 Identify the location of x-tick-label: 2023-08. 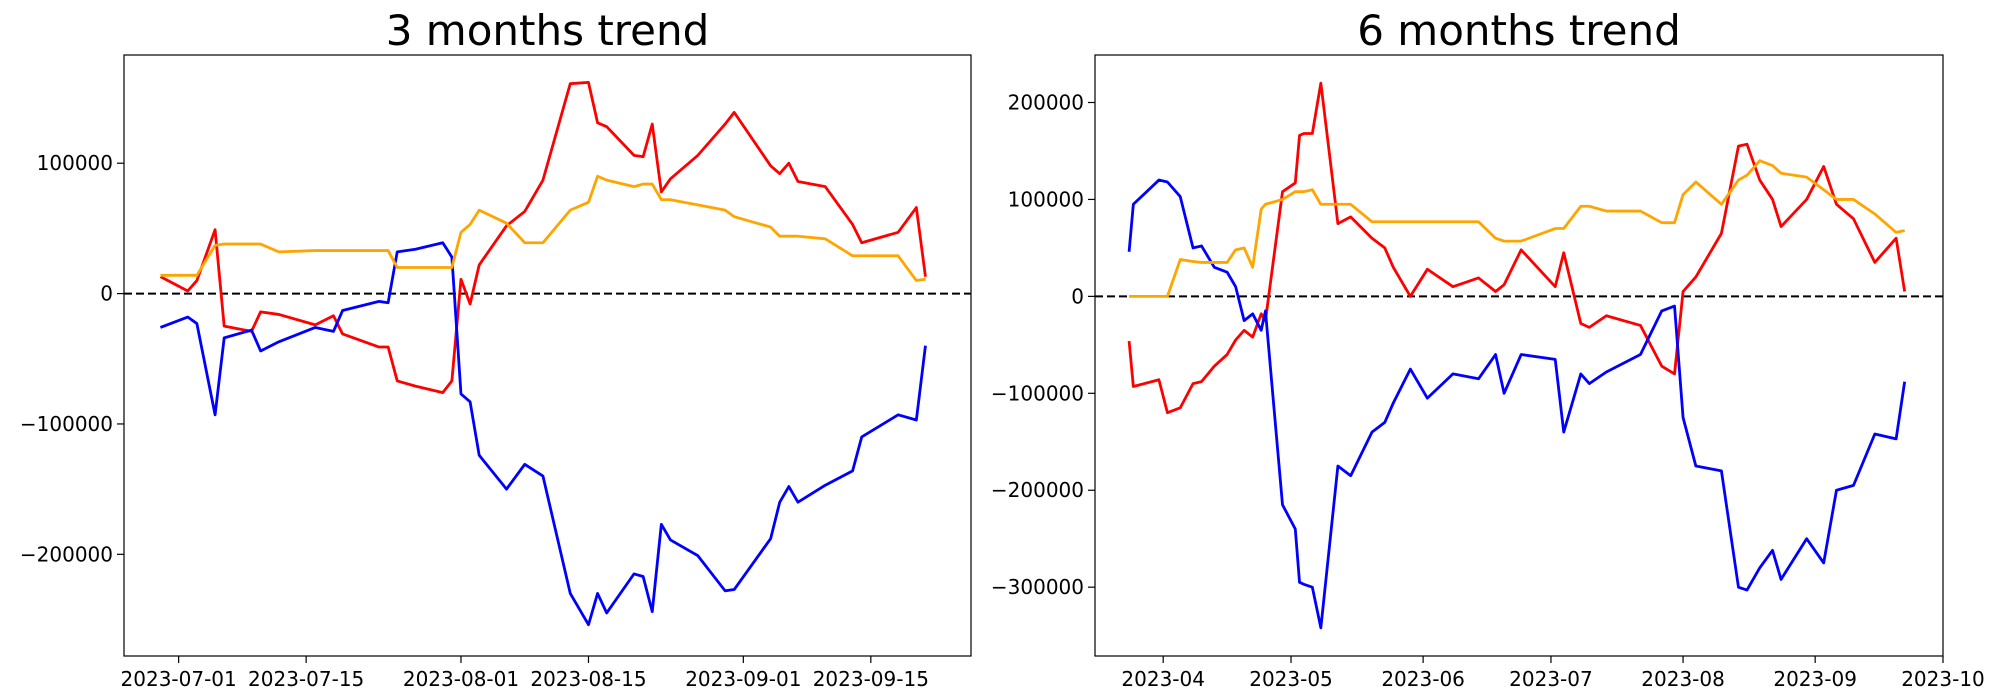
(1683, 679).